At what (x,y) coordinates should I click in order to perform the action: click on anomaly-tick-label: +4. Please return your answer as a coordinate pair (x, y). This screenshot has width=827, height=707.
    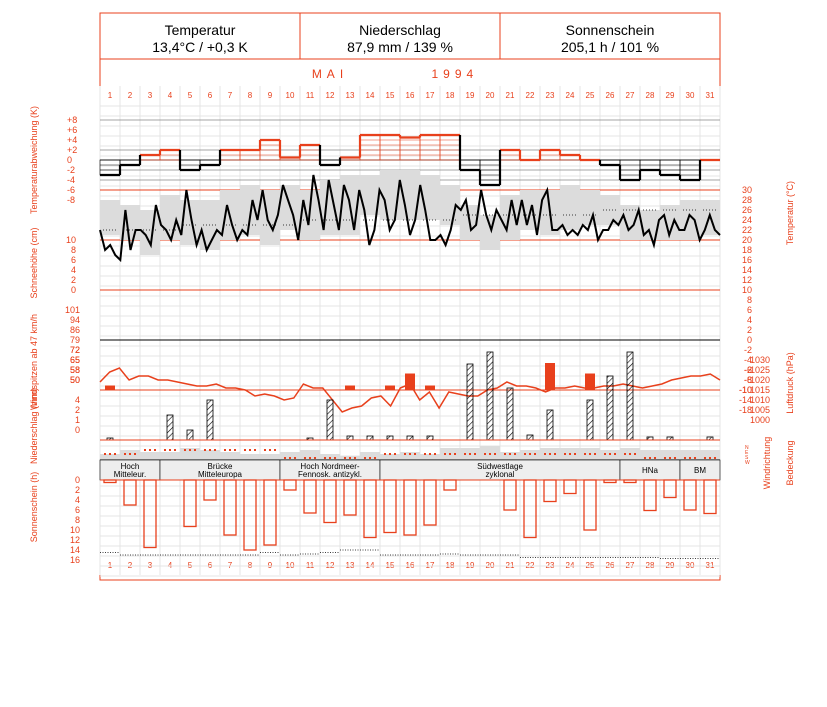
    Looking at the image, I should click on (72, 140).